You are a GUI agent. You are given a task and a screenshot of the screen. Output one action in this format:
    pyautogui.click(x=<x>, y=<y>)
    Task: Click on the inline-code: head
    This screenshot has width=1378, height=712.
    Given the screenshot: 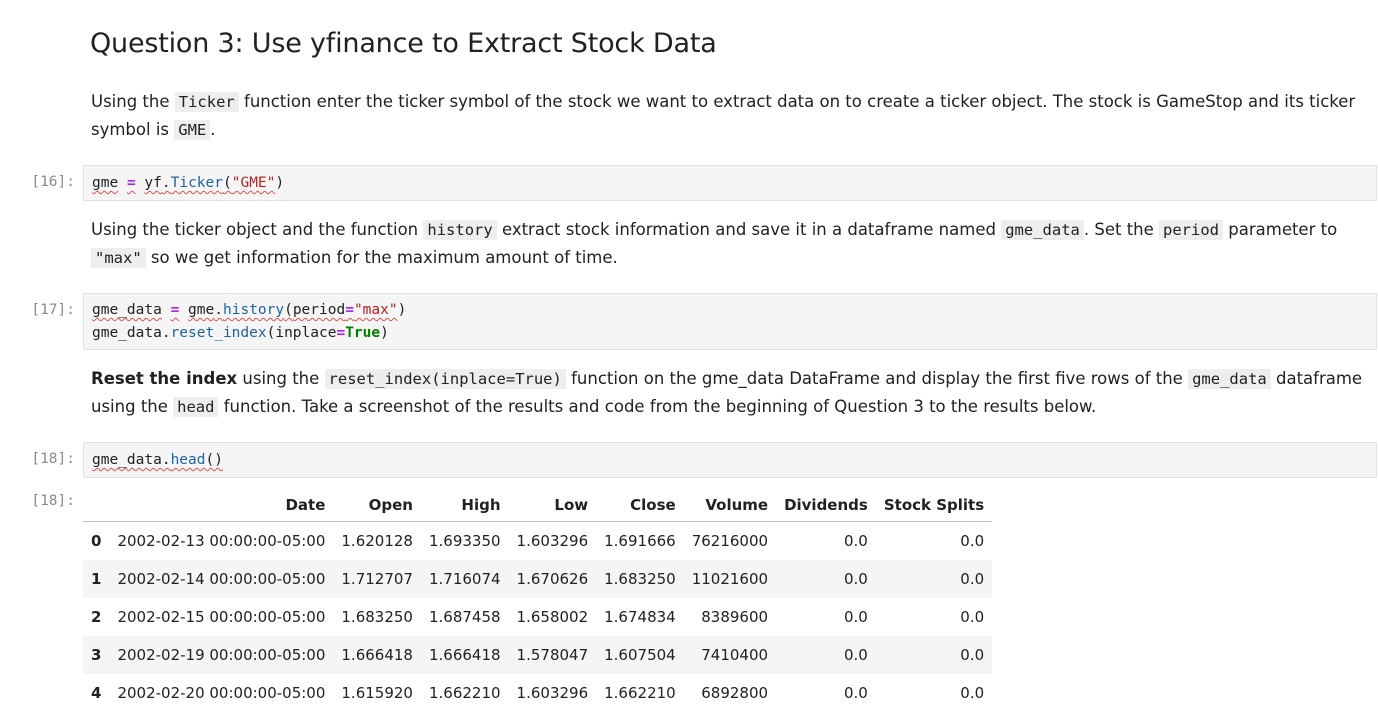 What is the action you would take?
    pyautogui.click(x=195, y=407)
    